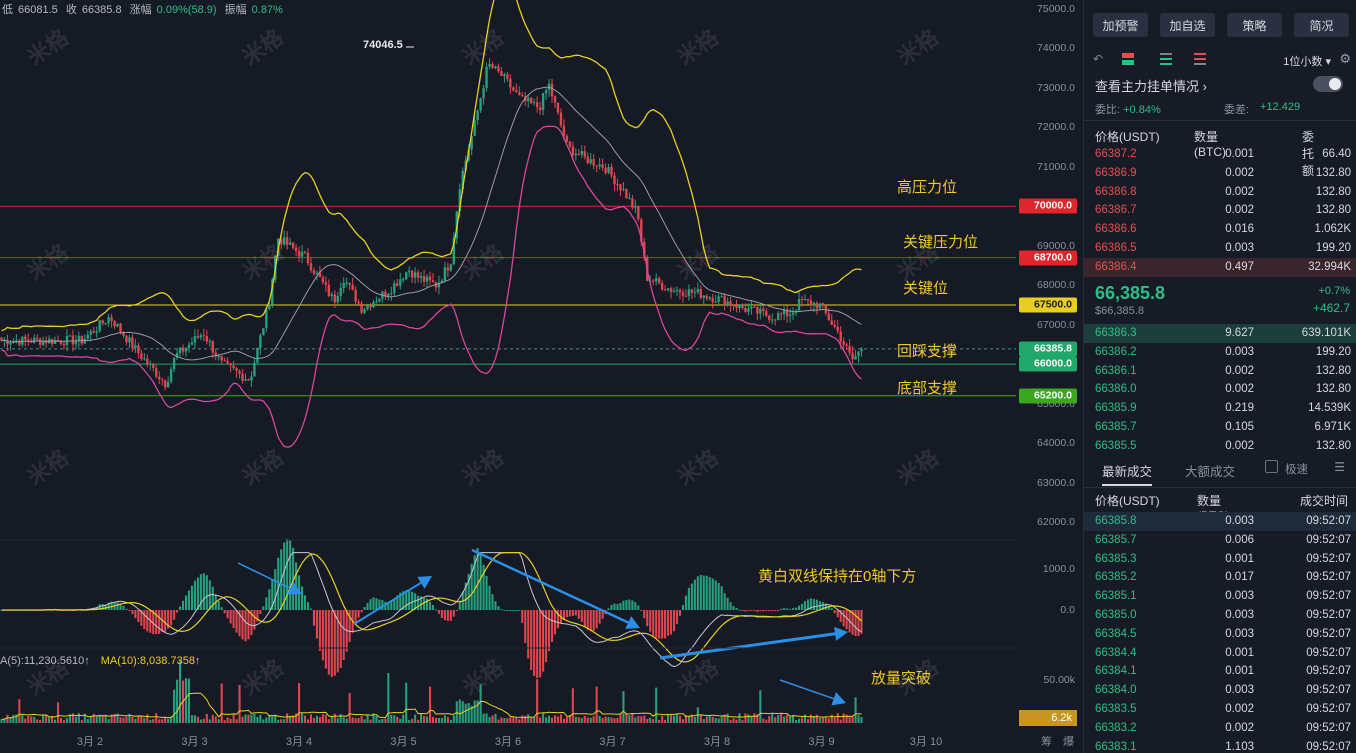 The image size is (1356, 753). I want to click on ask-row: 66386.7 0.002 132.80, so click(1220, 210).